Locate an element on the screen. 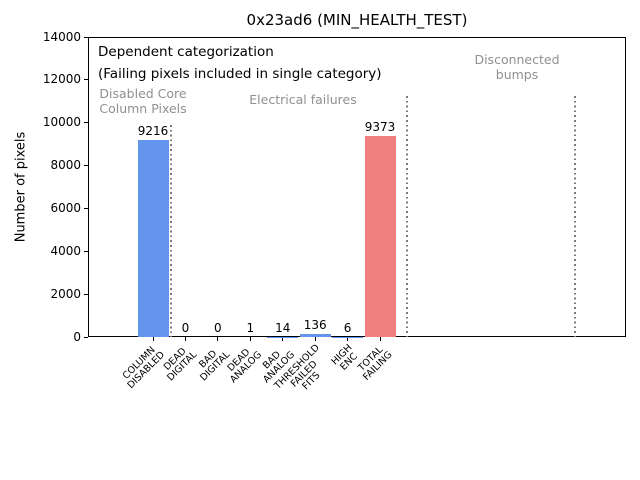 The image size is (640, 480). y-axis-label: Number of pixels is located at coordinates (21, 187).